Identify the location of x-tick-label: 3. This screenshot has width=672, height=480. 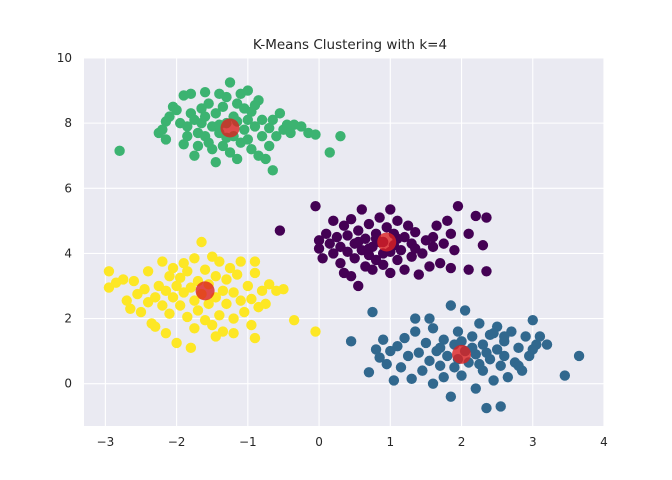
(533, 442).